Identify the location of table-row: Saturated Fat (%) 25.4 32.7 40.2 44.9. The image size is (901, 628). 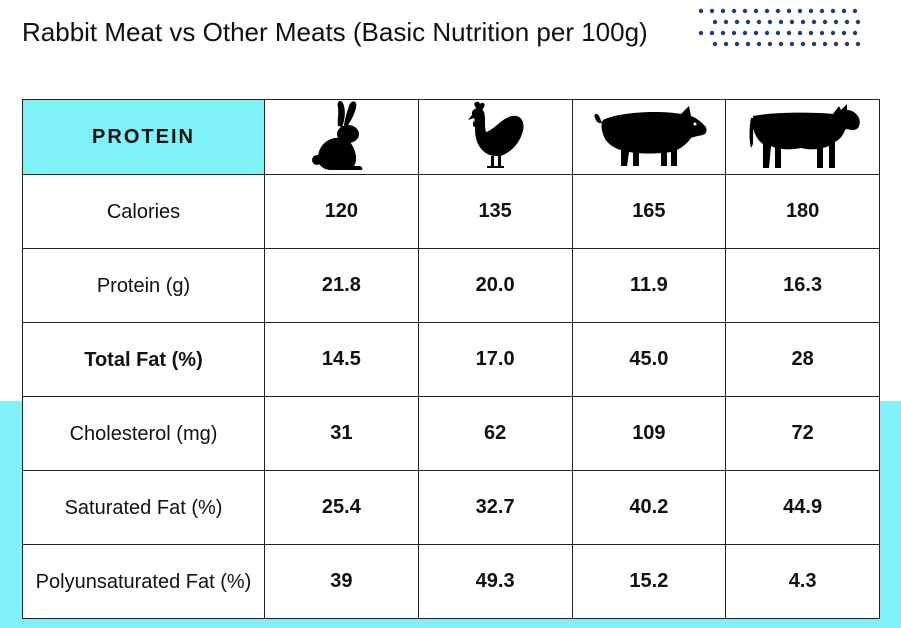
(451, 507).